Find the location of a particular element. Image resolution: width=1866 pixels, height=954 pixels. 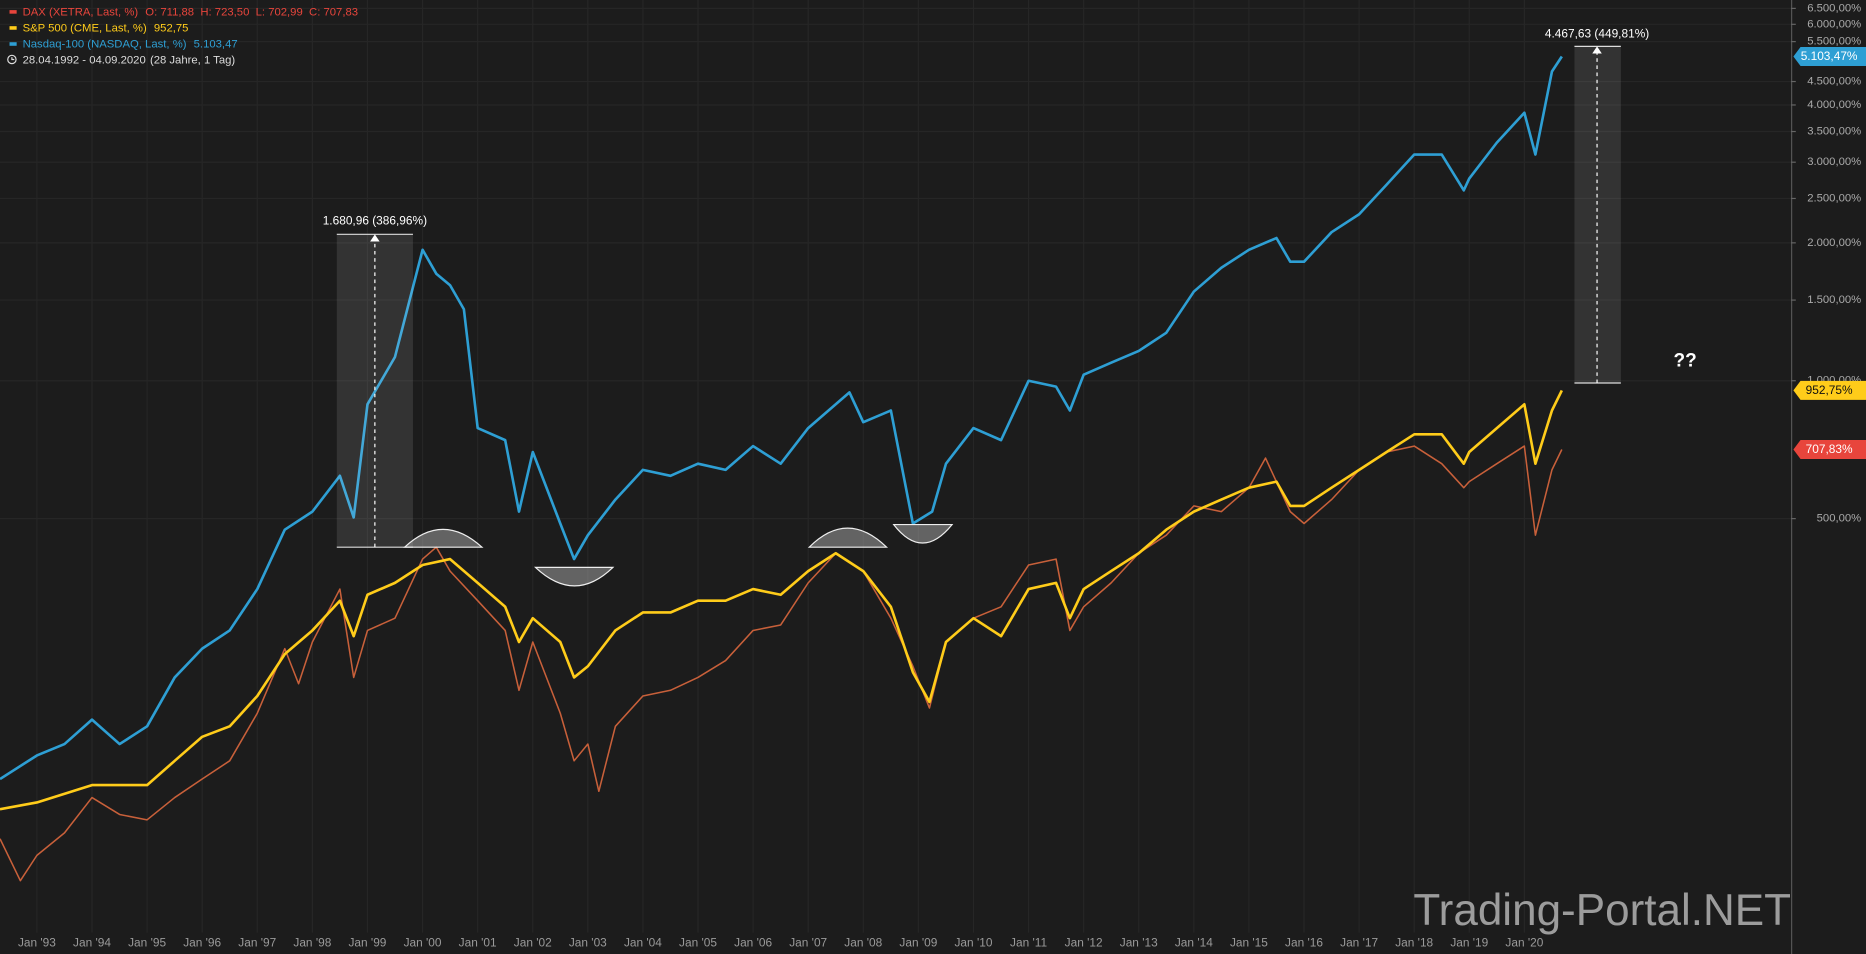

y-tick-label: 6.500,00% is located at coordinates (1834, 8).